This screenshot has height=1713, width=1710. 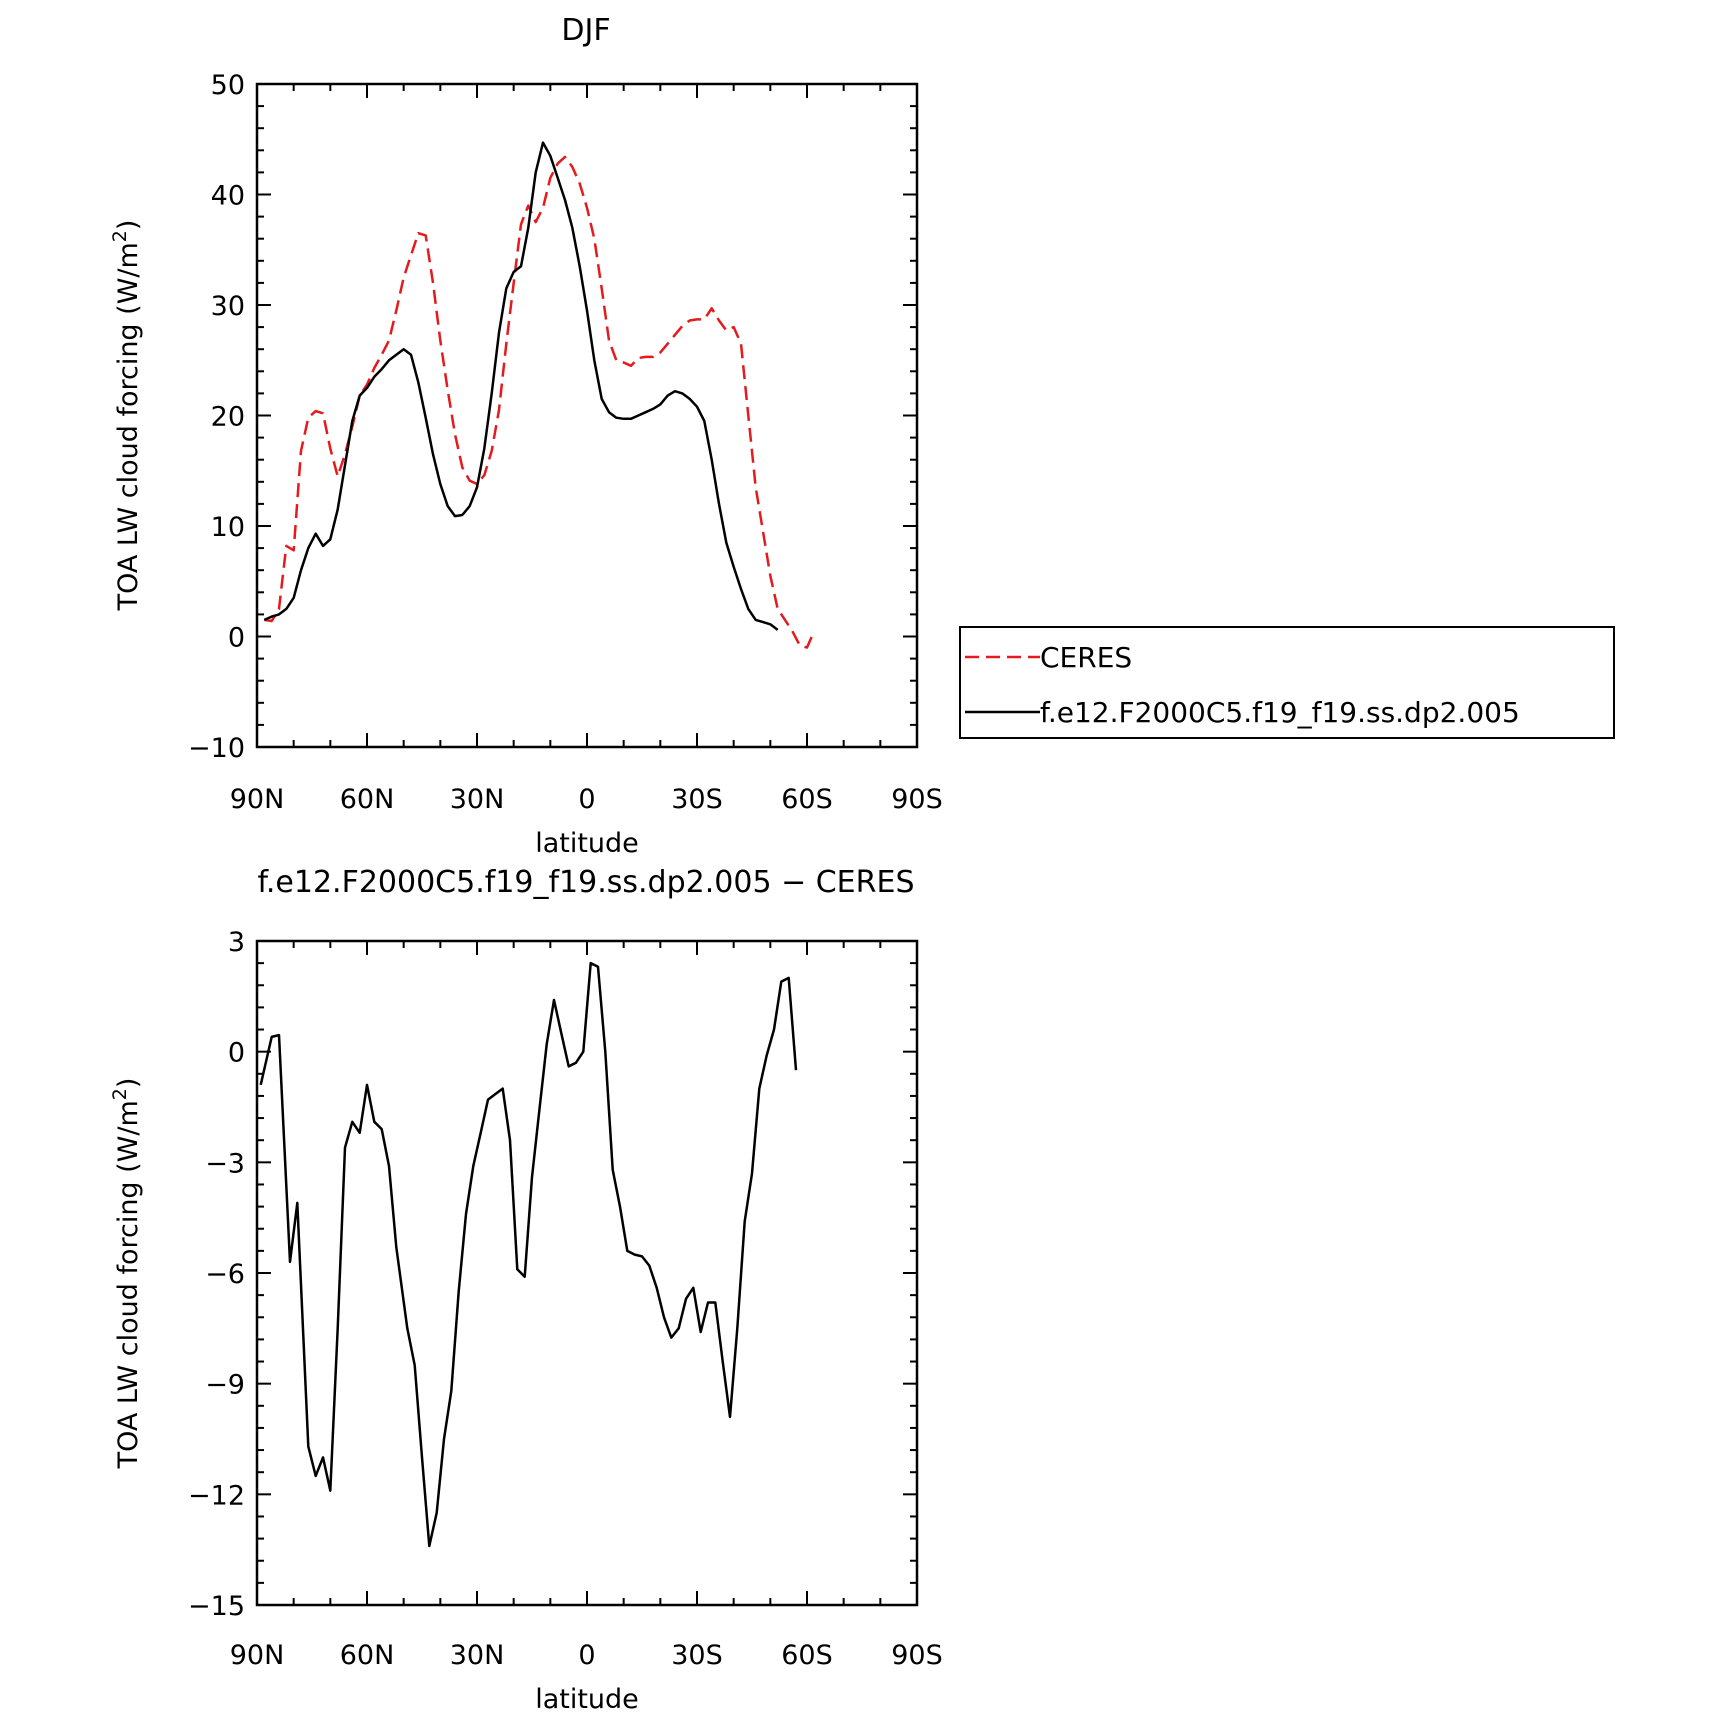 What do you see at coordinates (225, 1274) in the screenshot?
I see `y-tick-label: −6` at bounding box center [225, 1274].